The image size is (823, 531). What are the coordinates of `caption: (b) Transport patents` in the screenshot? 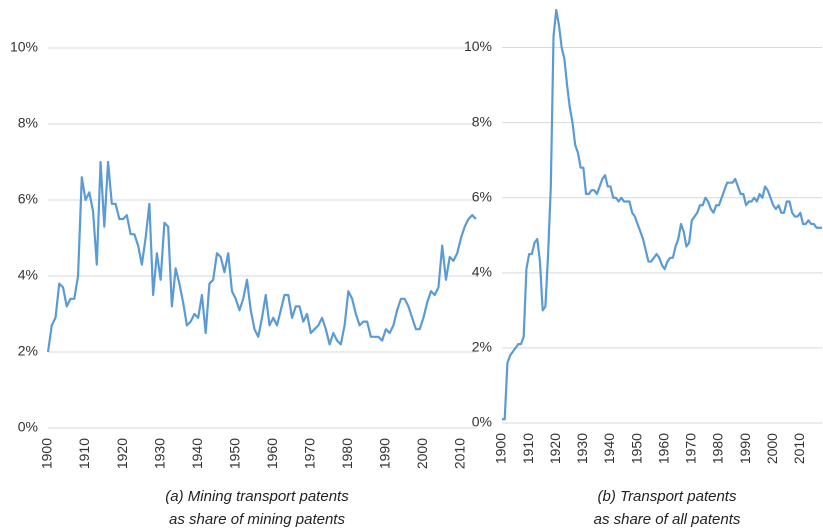 It's located at (667, 496).